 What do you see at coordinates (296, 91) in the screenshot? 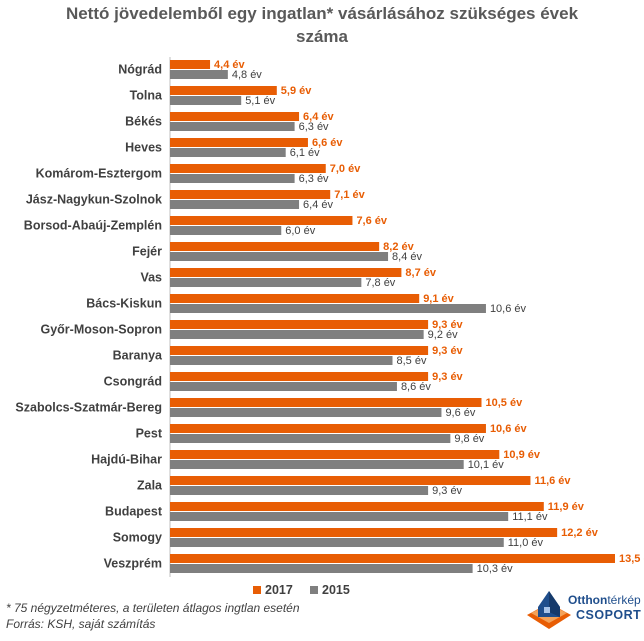
I see `data-label-2017: 5,9 év` at bounding box center [296, 91].